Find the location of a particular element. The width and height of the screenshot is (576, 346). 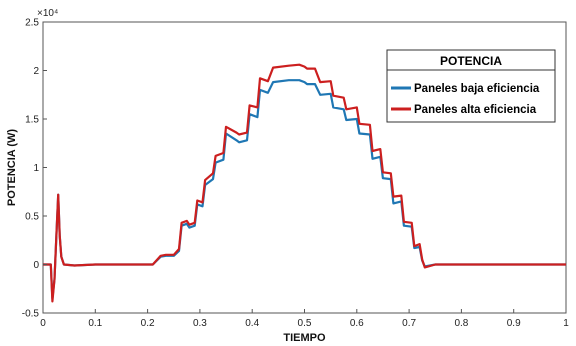

legend-label-baja: Paneles baja eficiencia is located at coordinates (477, 89).